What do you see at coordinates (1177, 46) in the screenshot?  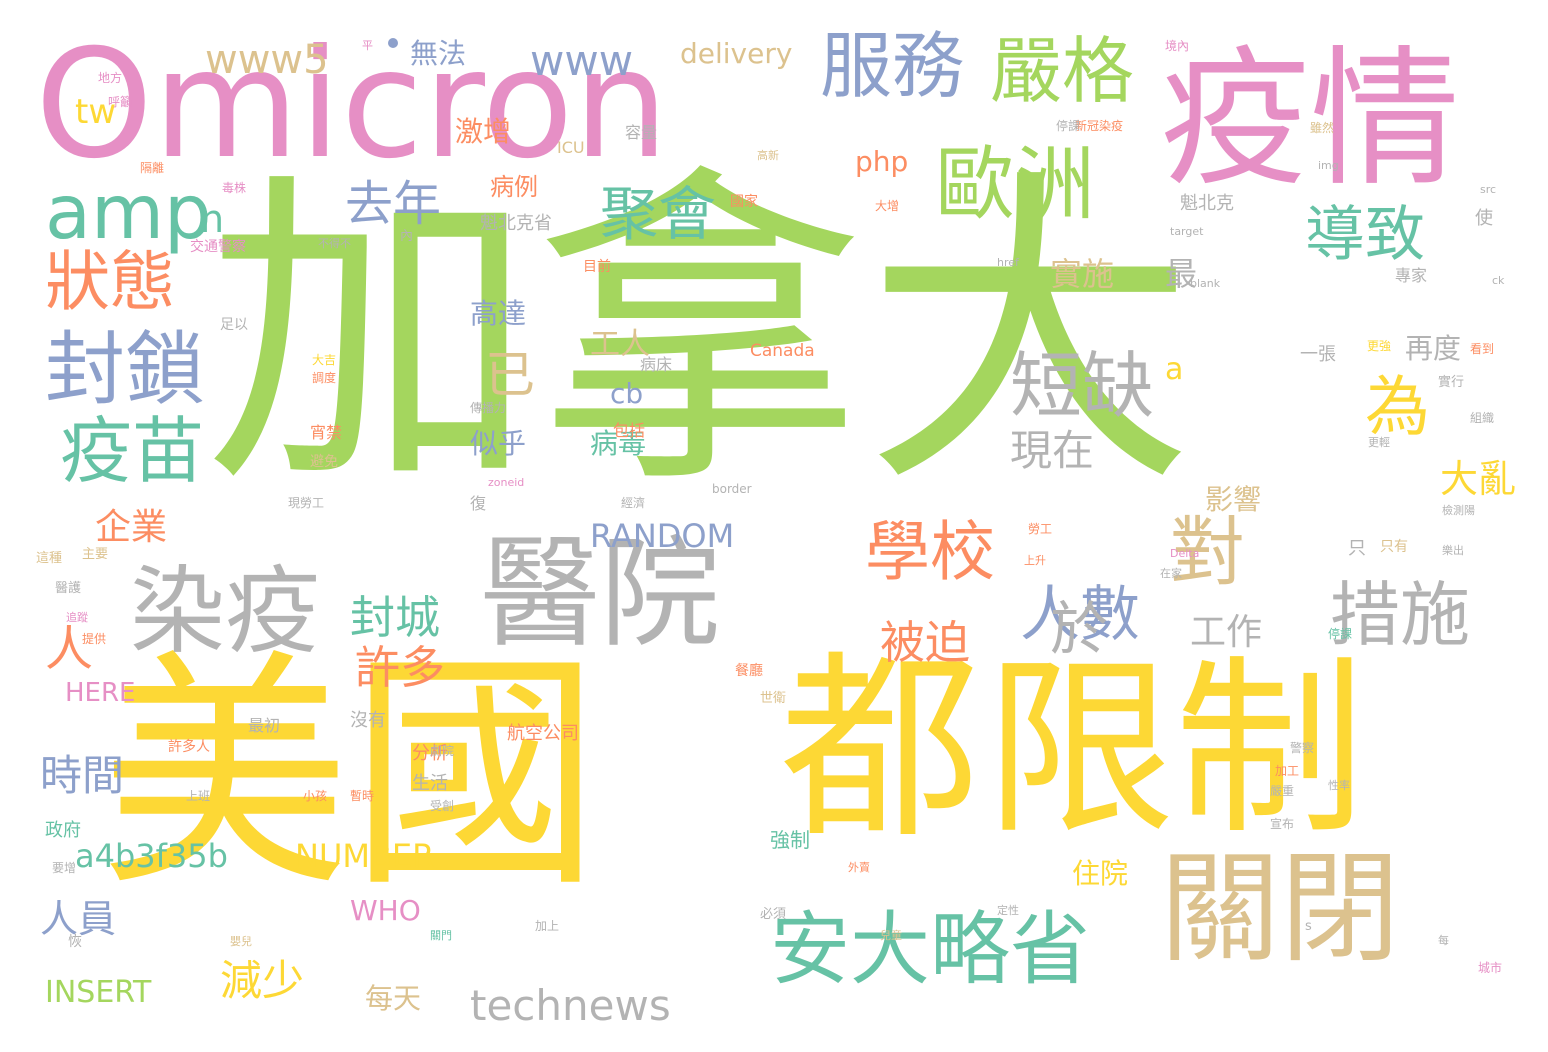 I see `word-152: 境內` at bounding box center [1177, 46].